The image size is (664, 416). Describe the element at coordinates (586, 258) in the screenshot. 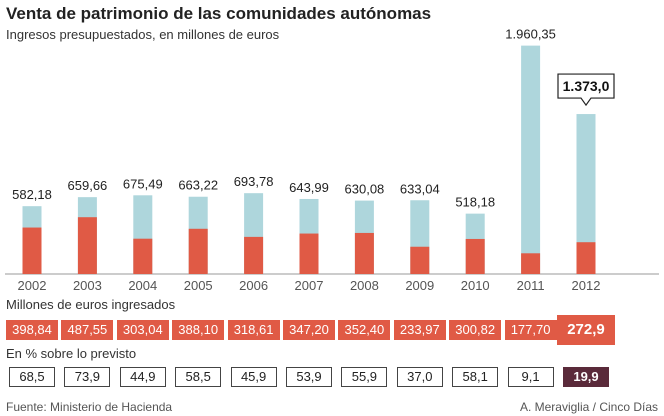

I see `bar-ingresado-2012` at that location.